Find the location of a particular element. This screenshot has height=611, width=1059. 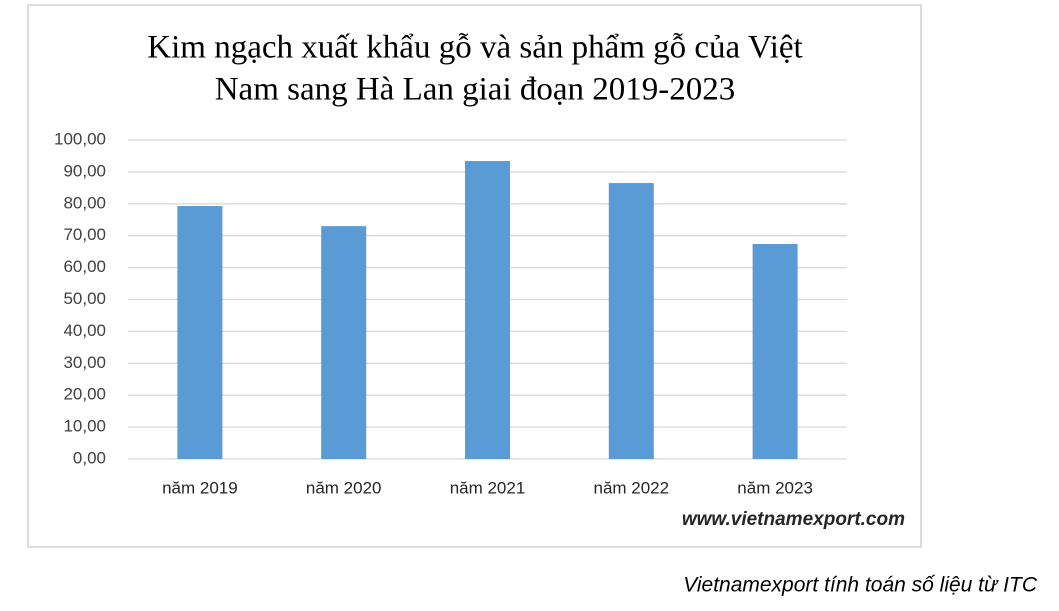

y-tick-label: 60,00 is located at coordinates (84, 266).